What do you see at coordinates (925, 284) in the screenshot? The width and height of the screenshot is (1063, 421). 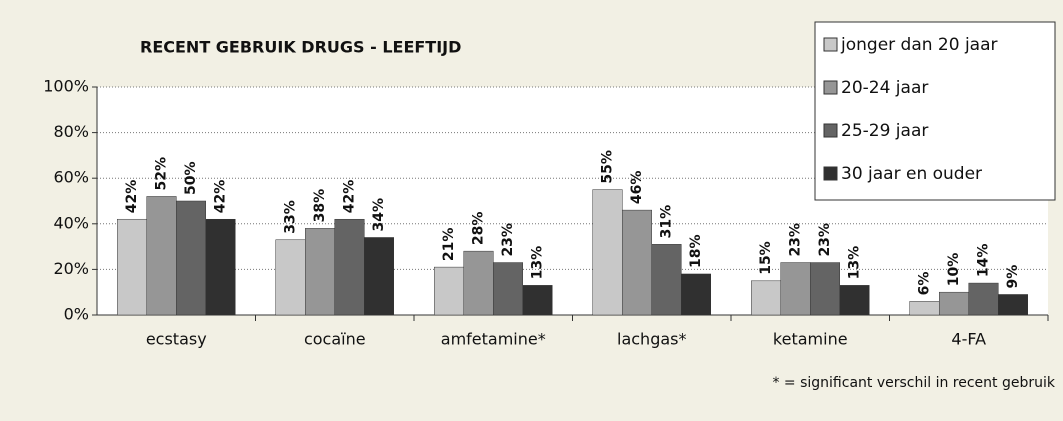 I see `value-label: 6%` at bounding box center [925, 284].